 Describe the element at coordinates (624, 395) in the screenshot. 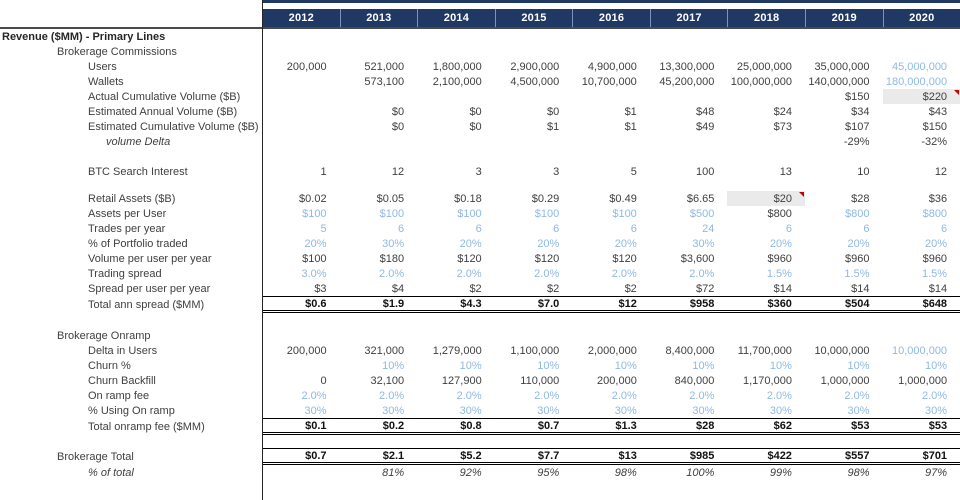

I see `cell-2016-on-ramp-fee: 2.0%` at that location.